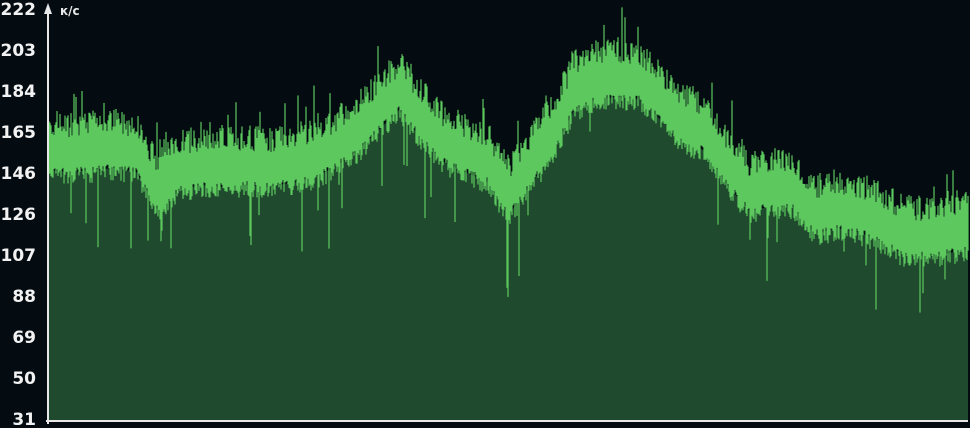 The height and width of the screenshot is (428, 970). What do you see at coordinates (24, 338) in the screenshot?
I see `y-tick-label: 69` at bounding box center [24, 338].